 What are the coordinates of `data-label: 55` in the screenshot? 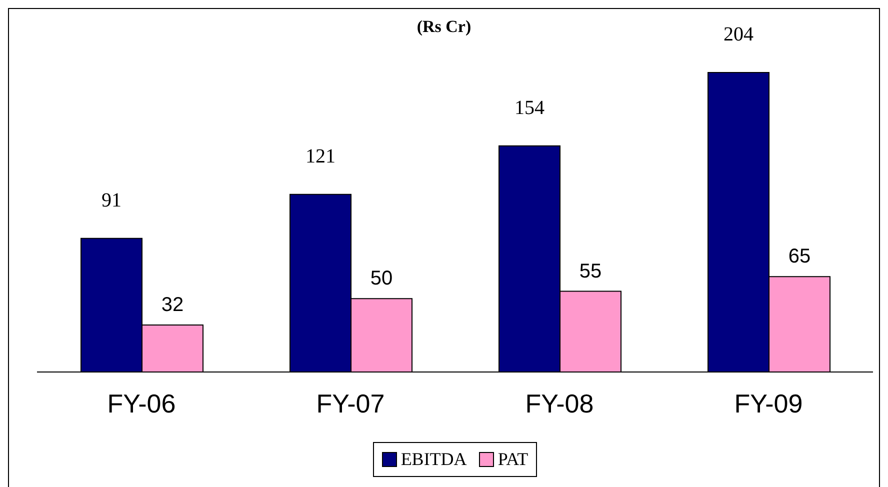 It's located at (590, 271).